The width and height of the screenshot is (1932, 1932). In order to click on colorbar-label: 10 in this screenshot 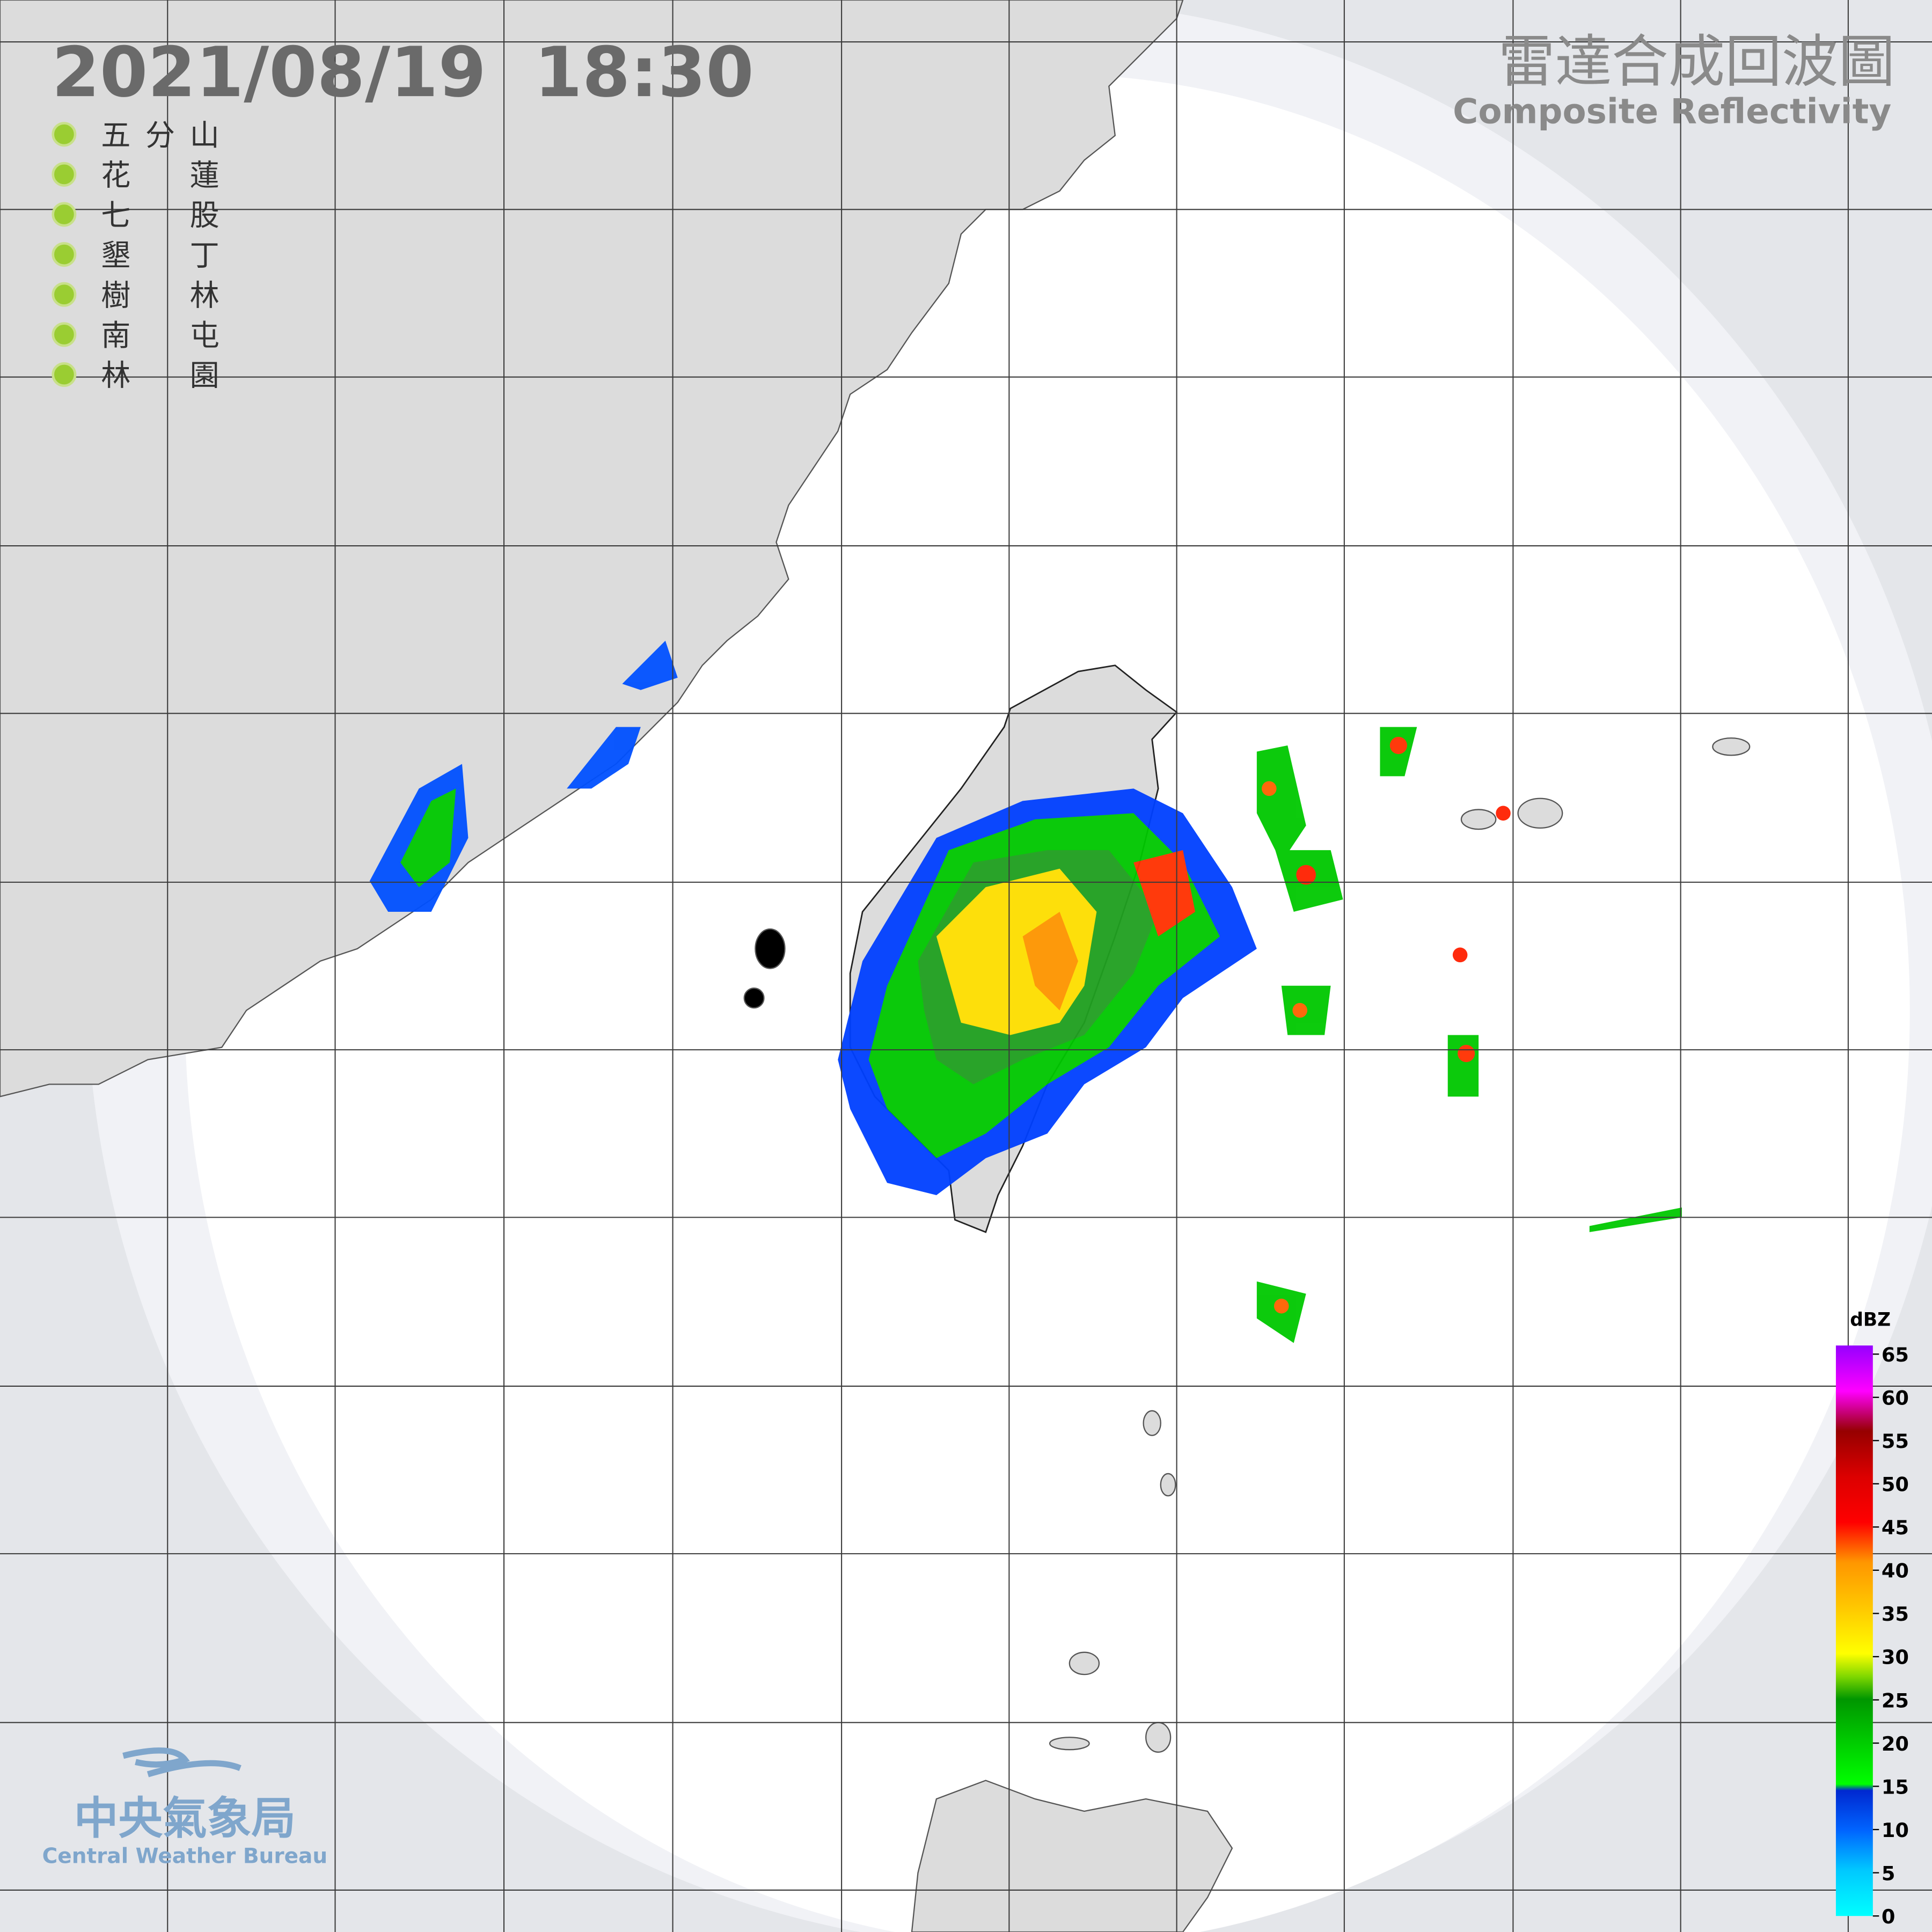, I will do `click(1895, 1830)`.